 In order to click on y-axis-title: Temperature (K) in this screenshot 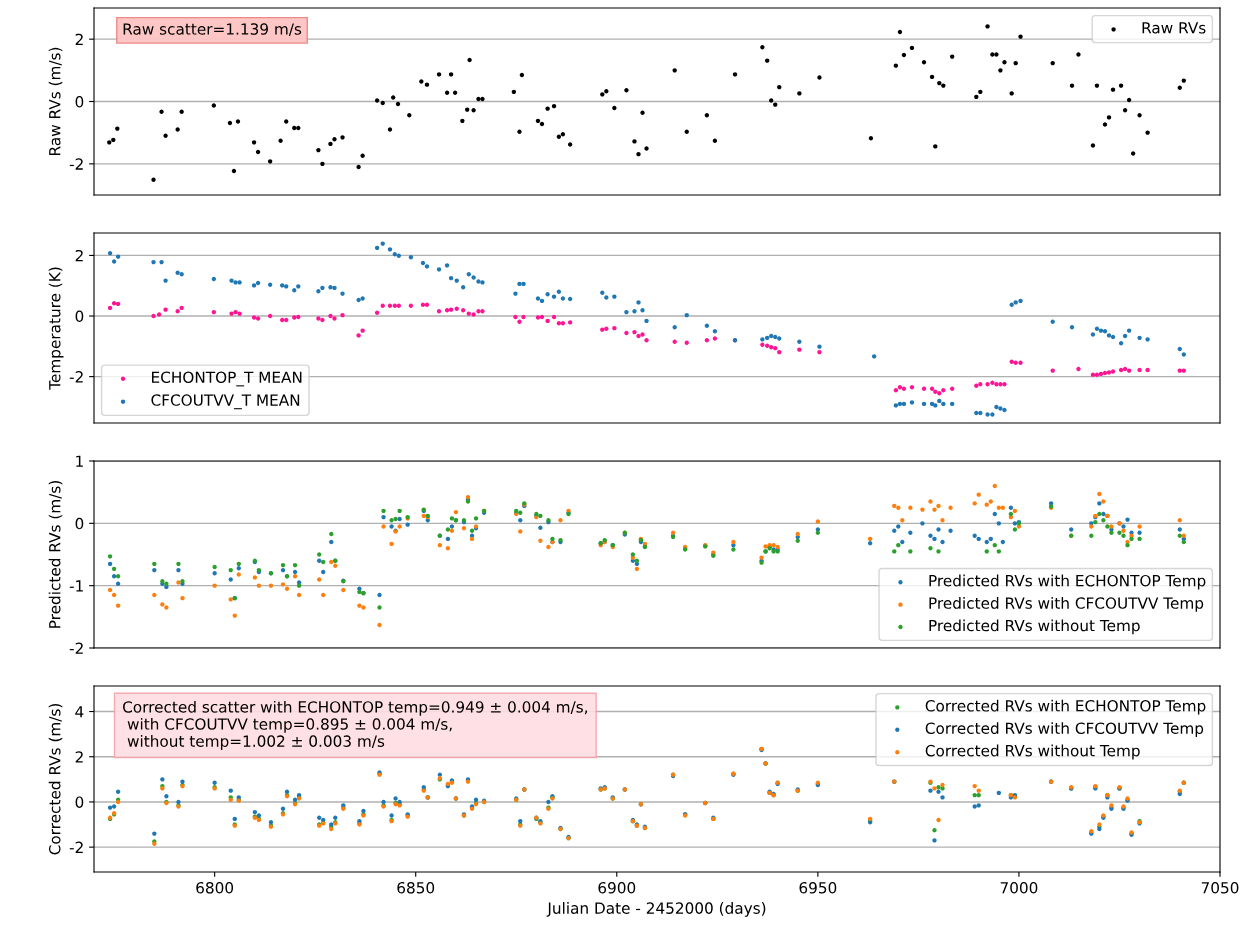, I will do `click(56, 328)`.